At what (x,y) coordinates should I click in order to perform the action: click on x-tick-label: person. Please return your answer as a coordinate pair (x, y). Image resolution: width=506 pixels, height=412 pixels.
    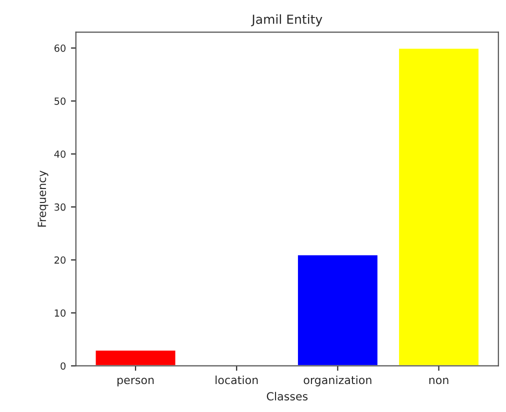
    Looking at the image, I should click on (136, 382).